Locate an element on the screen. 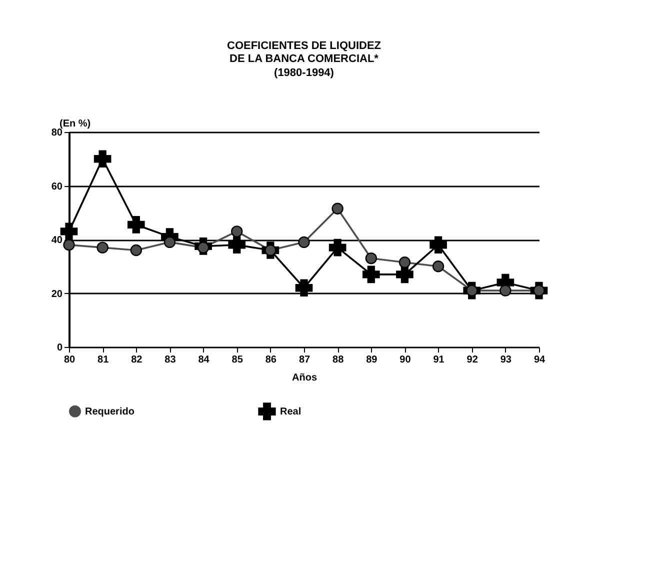  x-tick-label: 92 is located at coordinates (472, 360).